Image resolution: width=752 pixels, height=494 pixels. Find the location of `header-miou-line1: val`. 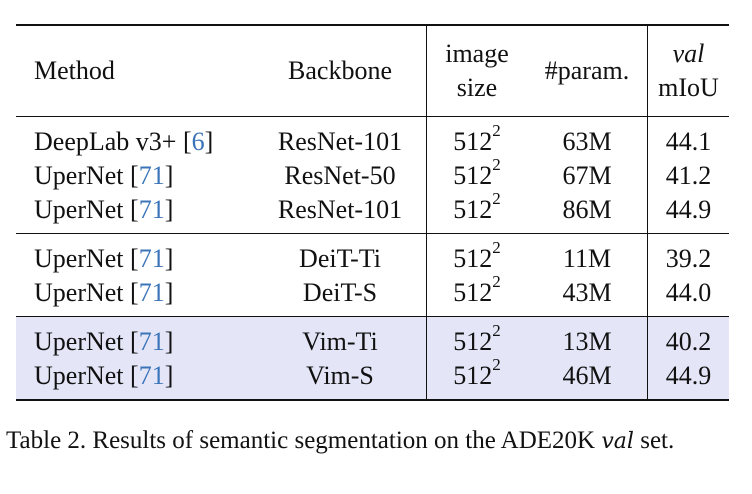

header-miou-line1: val is located at coordinates (688, 53).